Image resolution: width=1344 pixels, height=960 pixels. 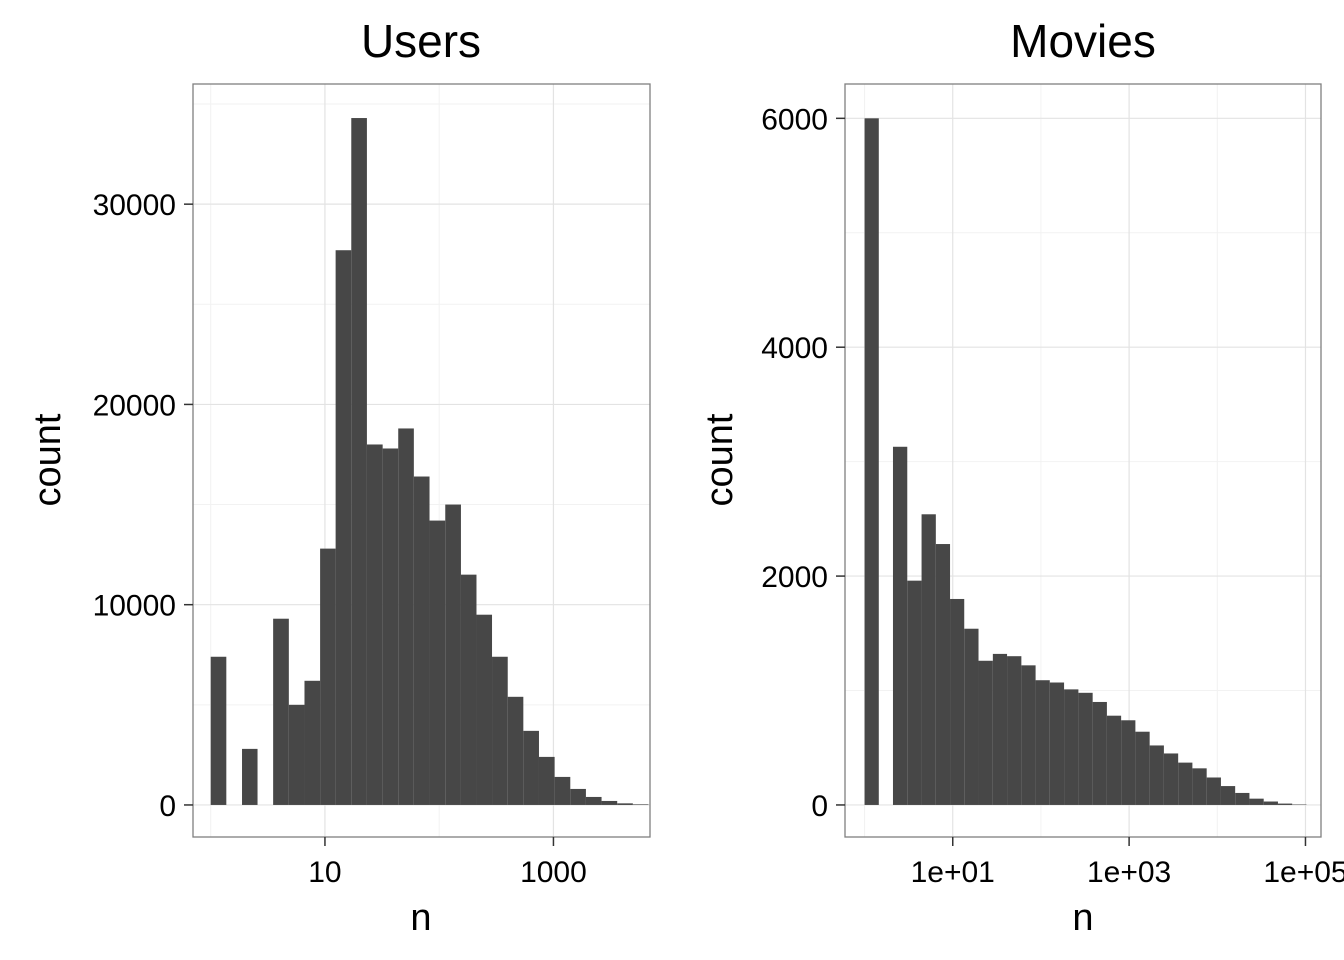 I want to click on users-y-axis-title: count, so click(x=48, y=459).